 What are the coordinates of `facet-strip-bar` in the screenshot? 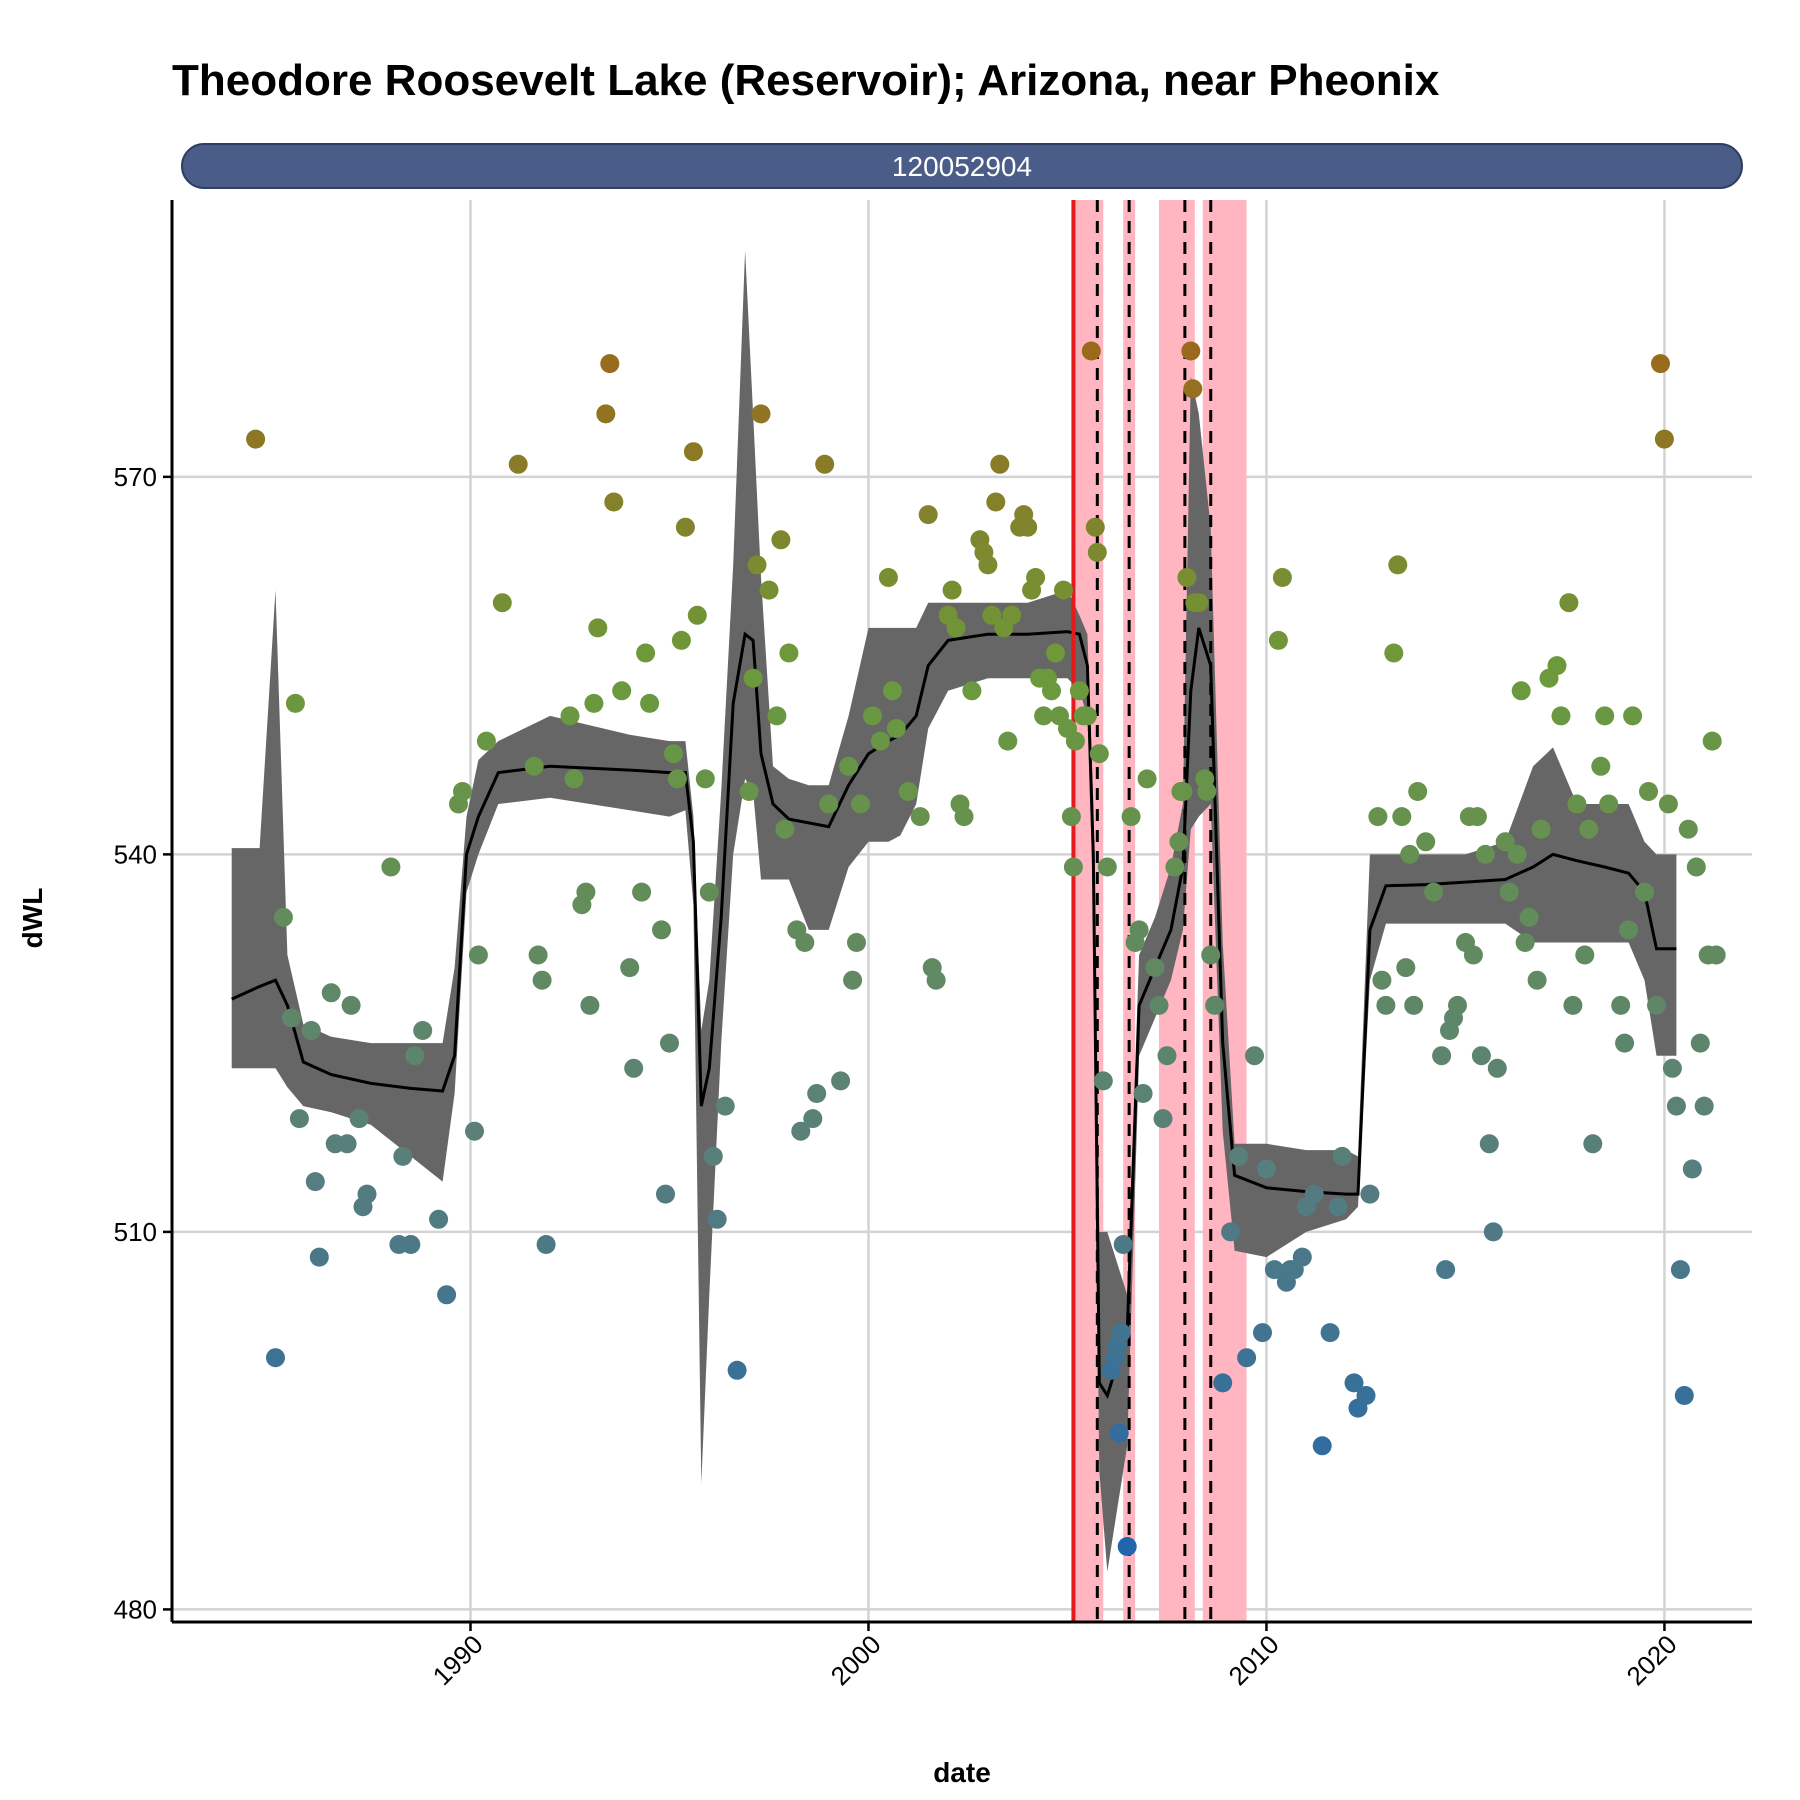 It's located at (962, 166).